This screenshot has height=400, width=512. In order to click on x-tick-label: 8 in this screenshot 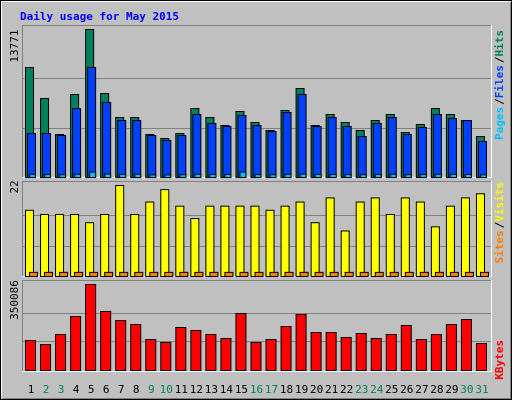, I will do `click(136, 389)`.